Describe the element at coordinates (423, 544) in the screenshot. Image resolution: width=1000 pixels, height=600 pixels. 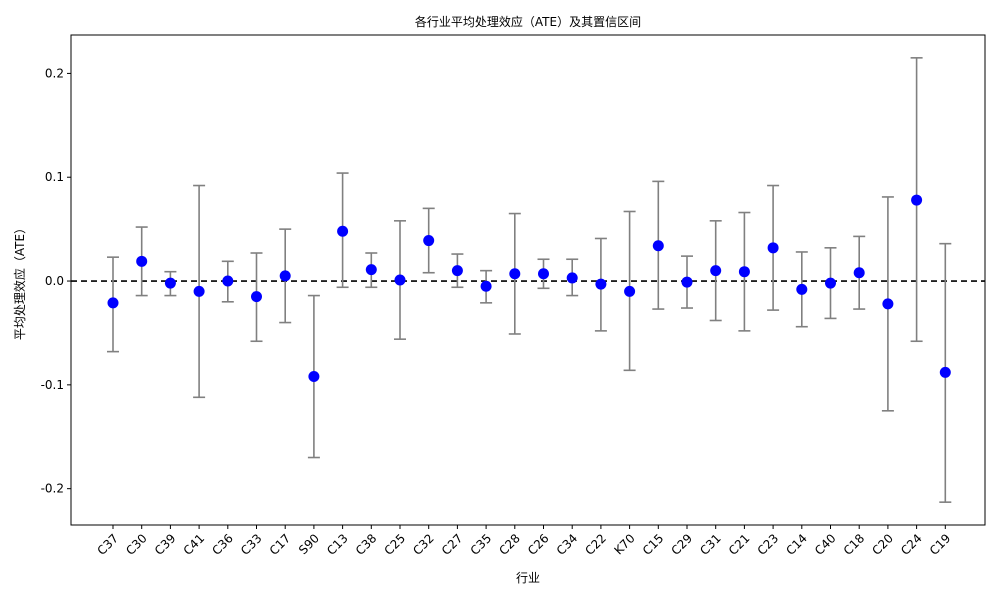
I see `x-tick-label: C32` at that location.